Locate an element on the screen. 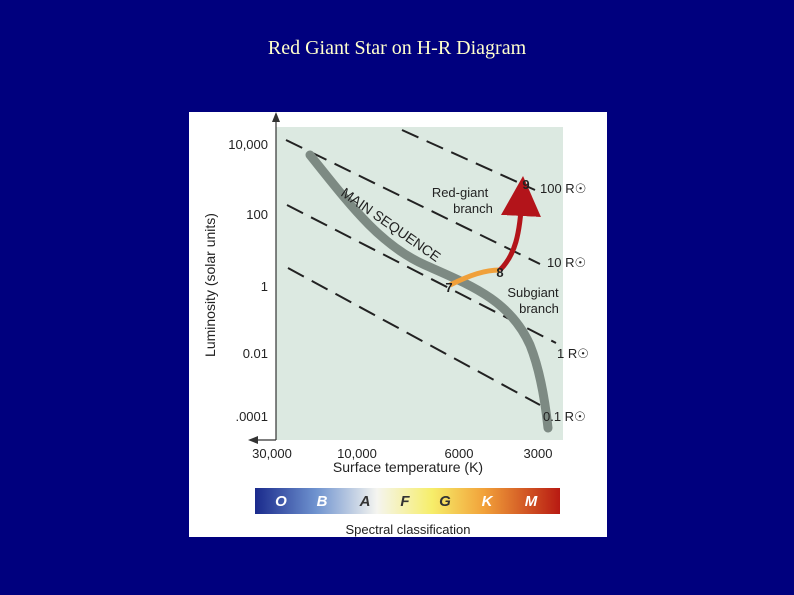  spectral-class: G is located at coordinates (445, 501).